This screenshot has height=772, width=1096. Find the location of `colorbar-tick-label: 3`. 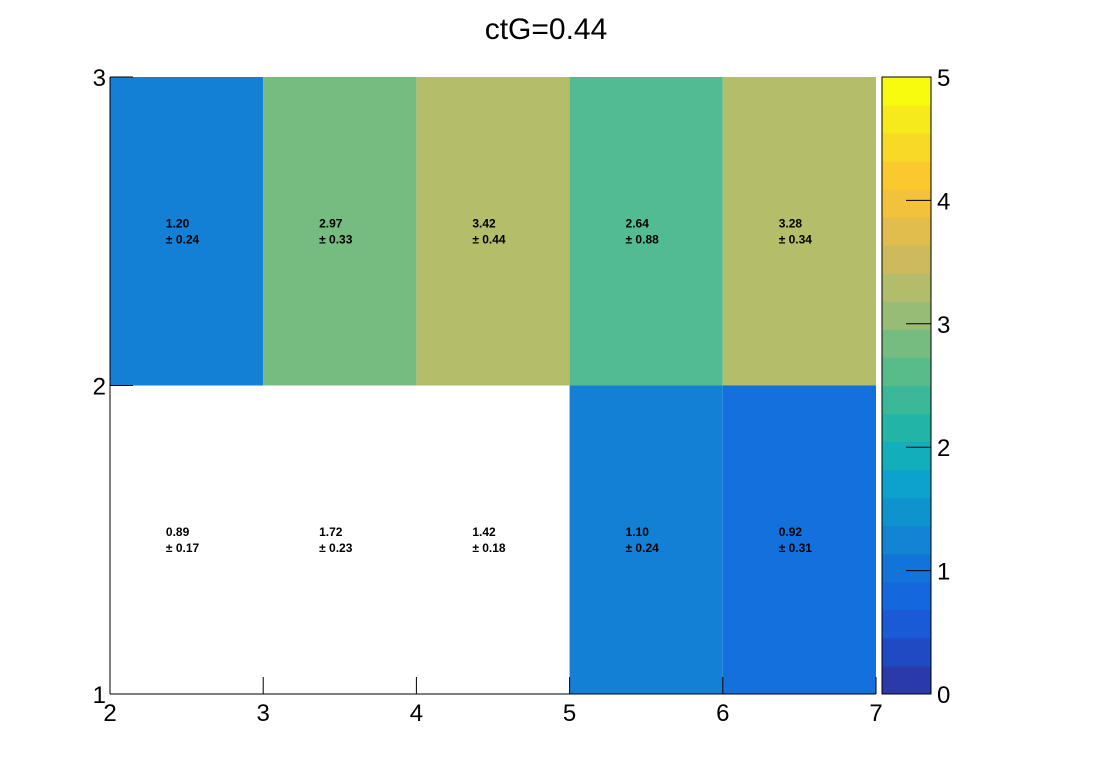

colorbar-tick-label: 3 is located at coordinates (943, 325).